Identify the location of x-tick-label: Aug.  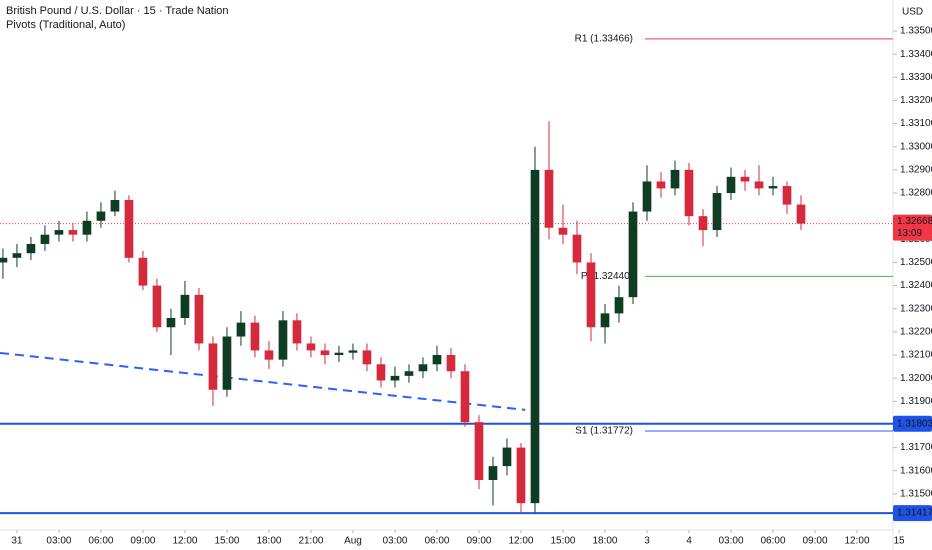
(353, 541).